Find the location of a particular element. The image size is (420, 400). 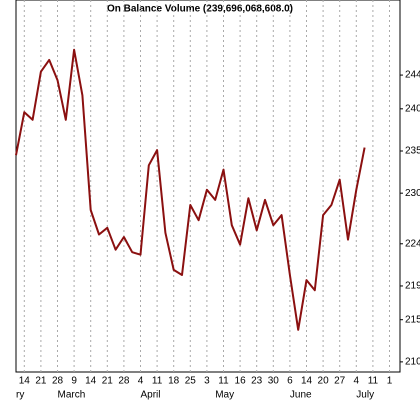

y-tick-label: 210 is located at coordinates (412, 362).